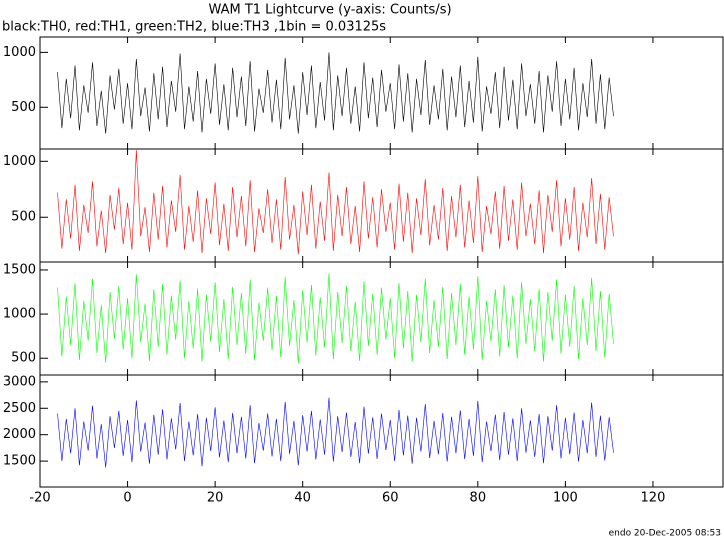 The image size is (724, 539). Describe the element at coordinates (127, 498) in the screenshot. I see `x-tick-label: 0` at that location.